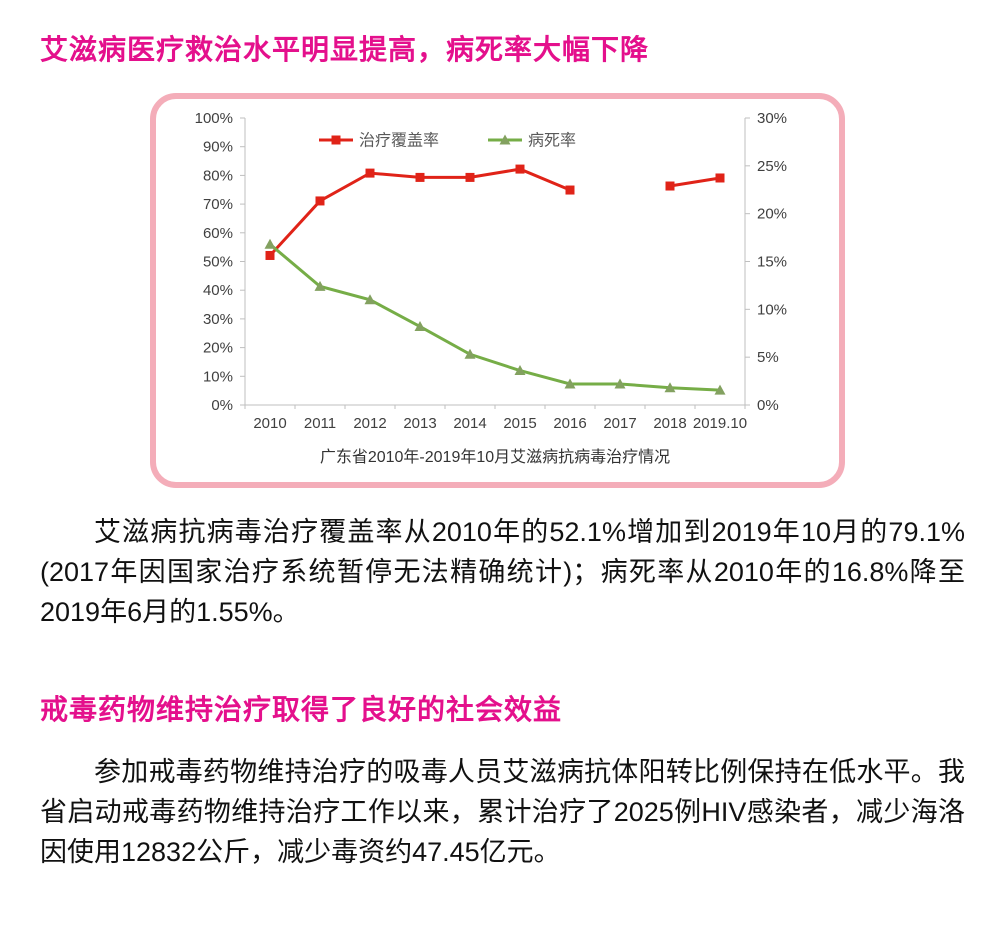  What do you see at coordinates (218, 319) in the screenshot?
I see `left-axis-label: 30%` at bounding box center [218, 319].